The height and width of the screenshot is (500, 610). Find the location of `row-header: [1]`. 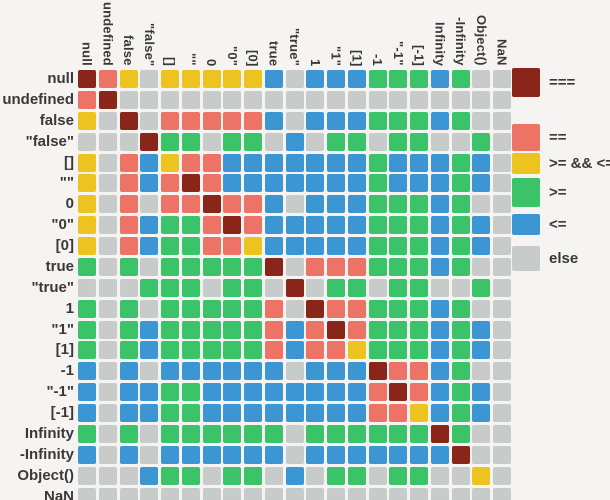

row-header: [1] is located at coordinates (64, 350).